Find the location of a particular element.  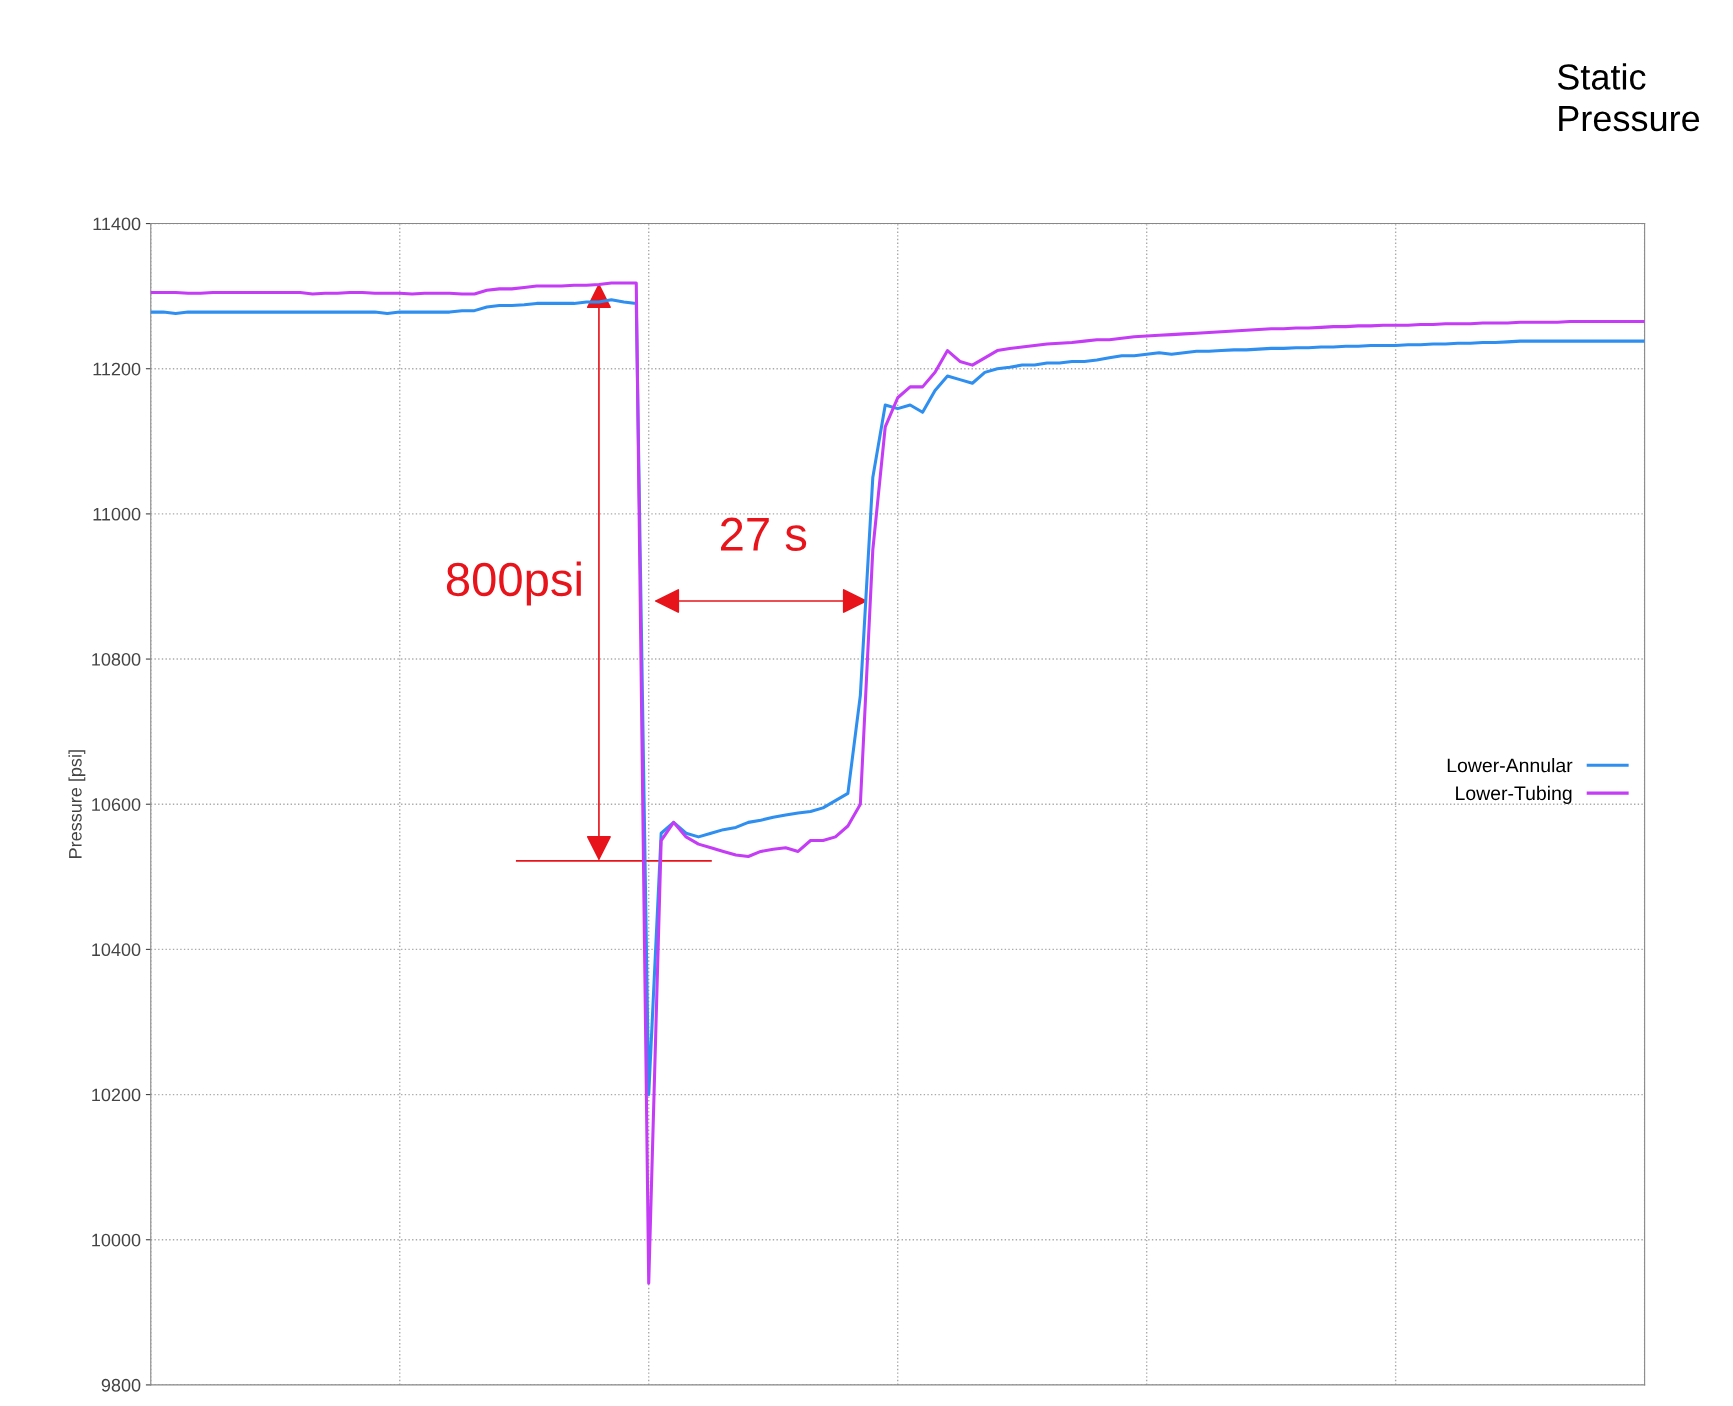

y-axis-title: Pressure [psi] is located at coordinates (77, 804).